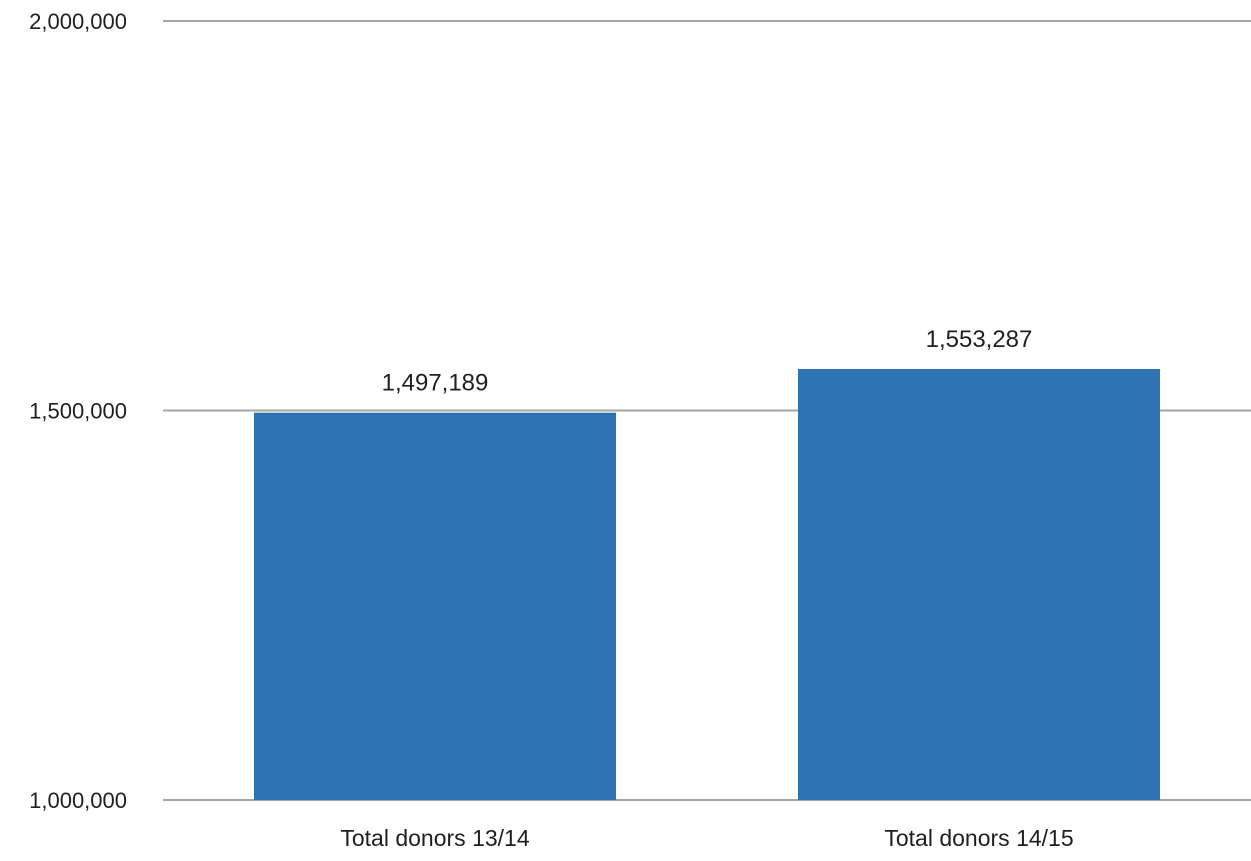  I want to click on data-label: 1,497,189, so click(435, 383).